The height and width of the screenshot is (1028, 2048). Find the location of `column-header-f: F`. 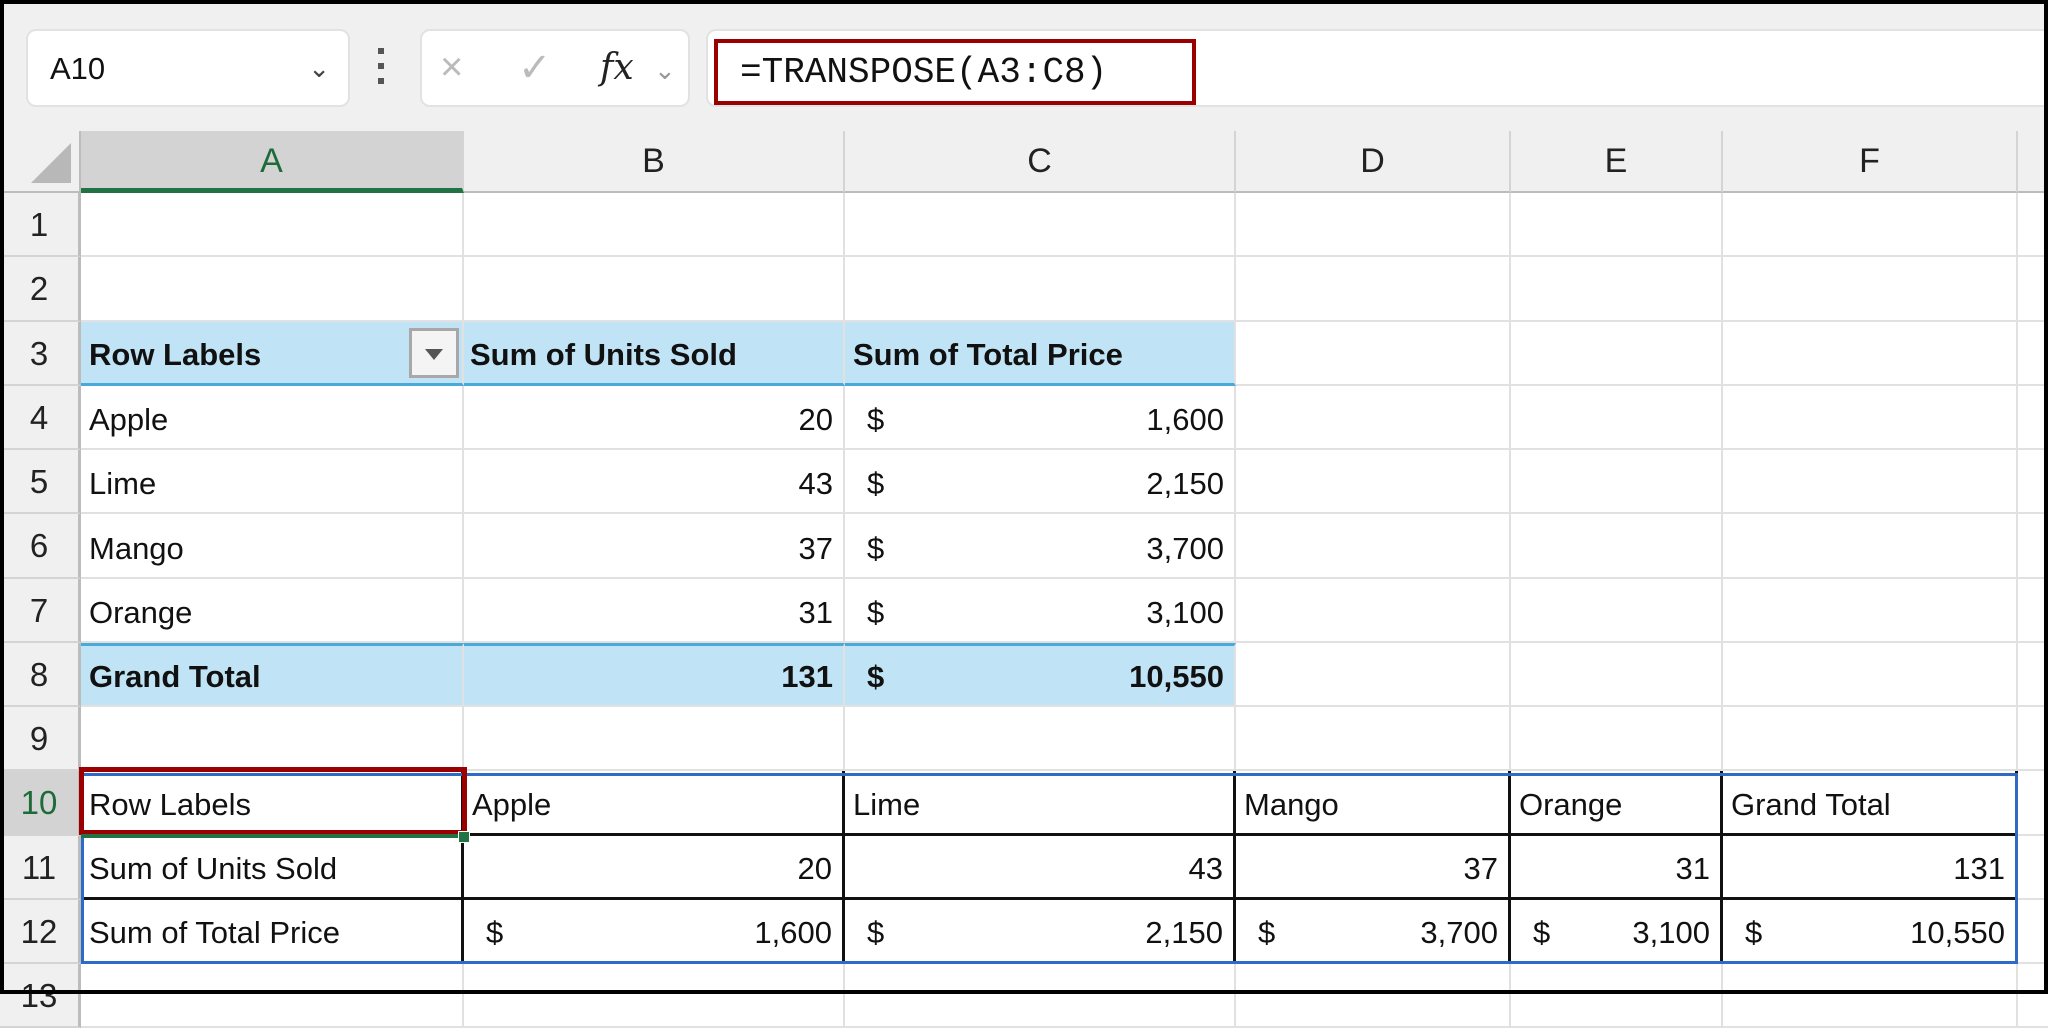

column-header-f: F is located at coordinates (1870, 162).